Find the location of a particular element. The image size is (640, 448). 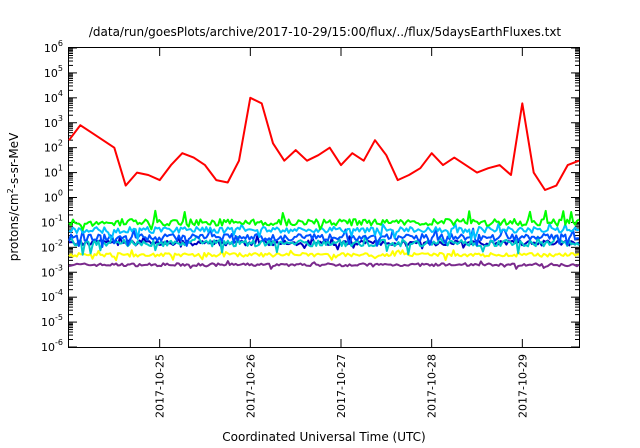

y-tick-exponent: 3 is located at coordinates (60, 118).